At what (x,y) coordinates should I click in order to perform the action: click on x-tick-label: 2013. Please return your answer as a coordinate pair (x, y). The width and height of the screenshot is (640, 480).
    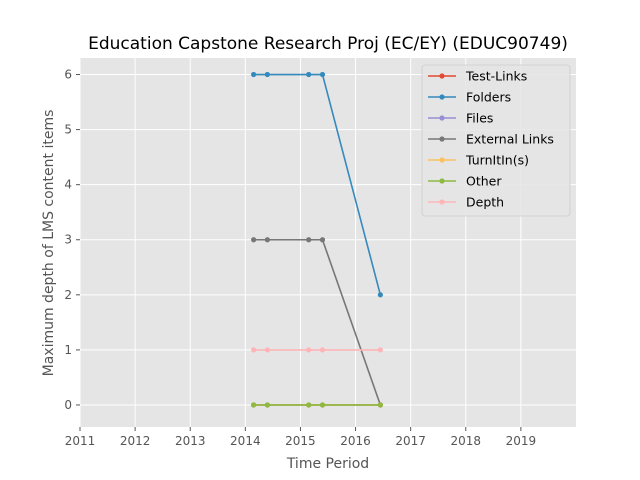
    Looking at the image, I should click on (190, 441).